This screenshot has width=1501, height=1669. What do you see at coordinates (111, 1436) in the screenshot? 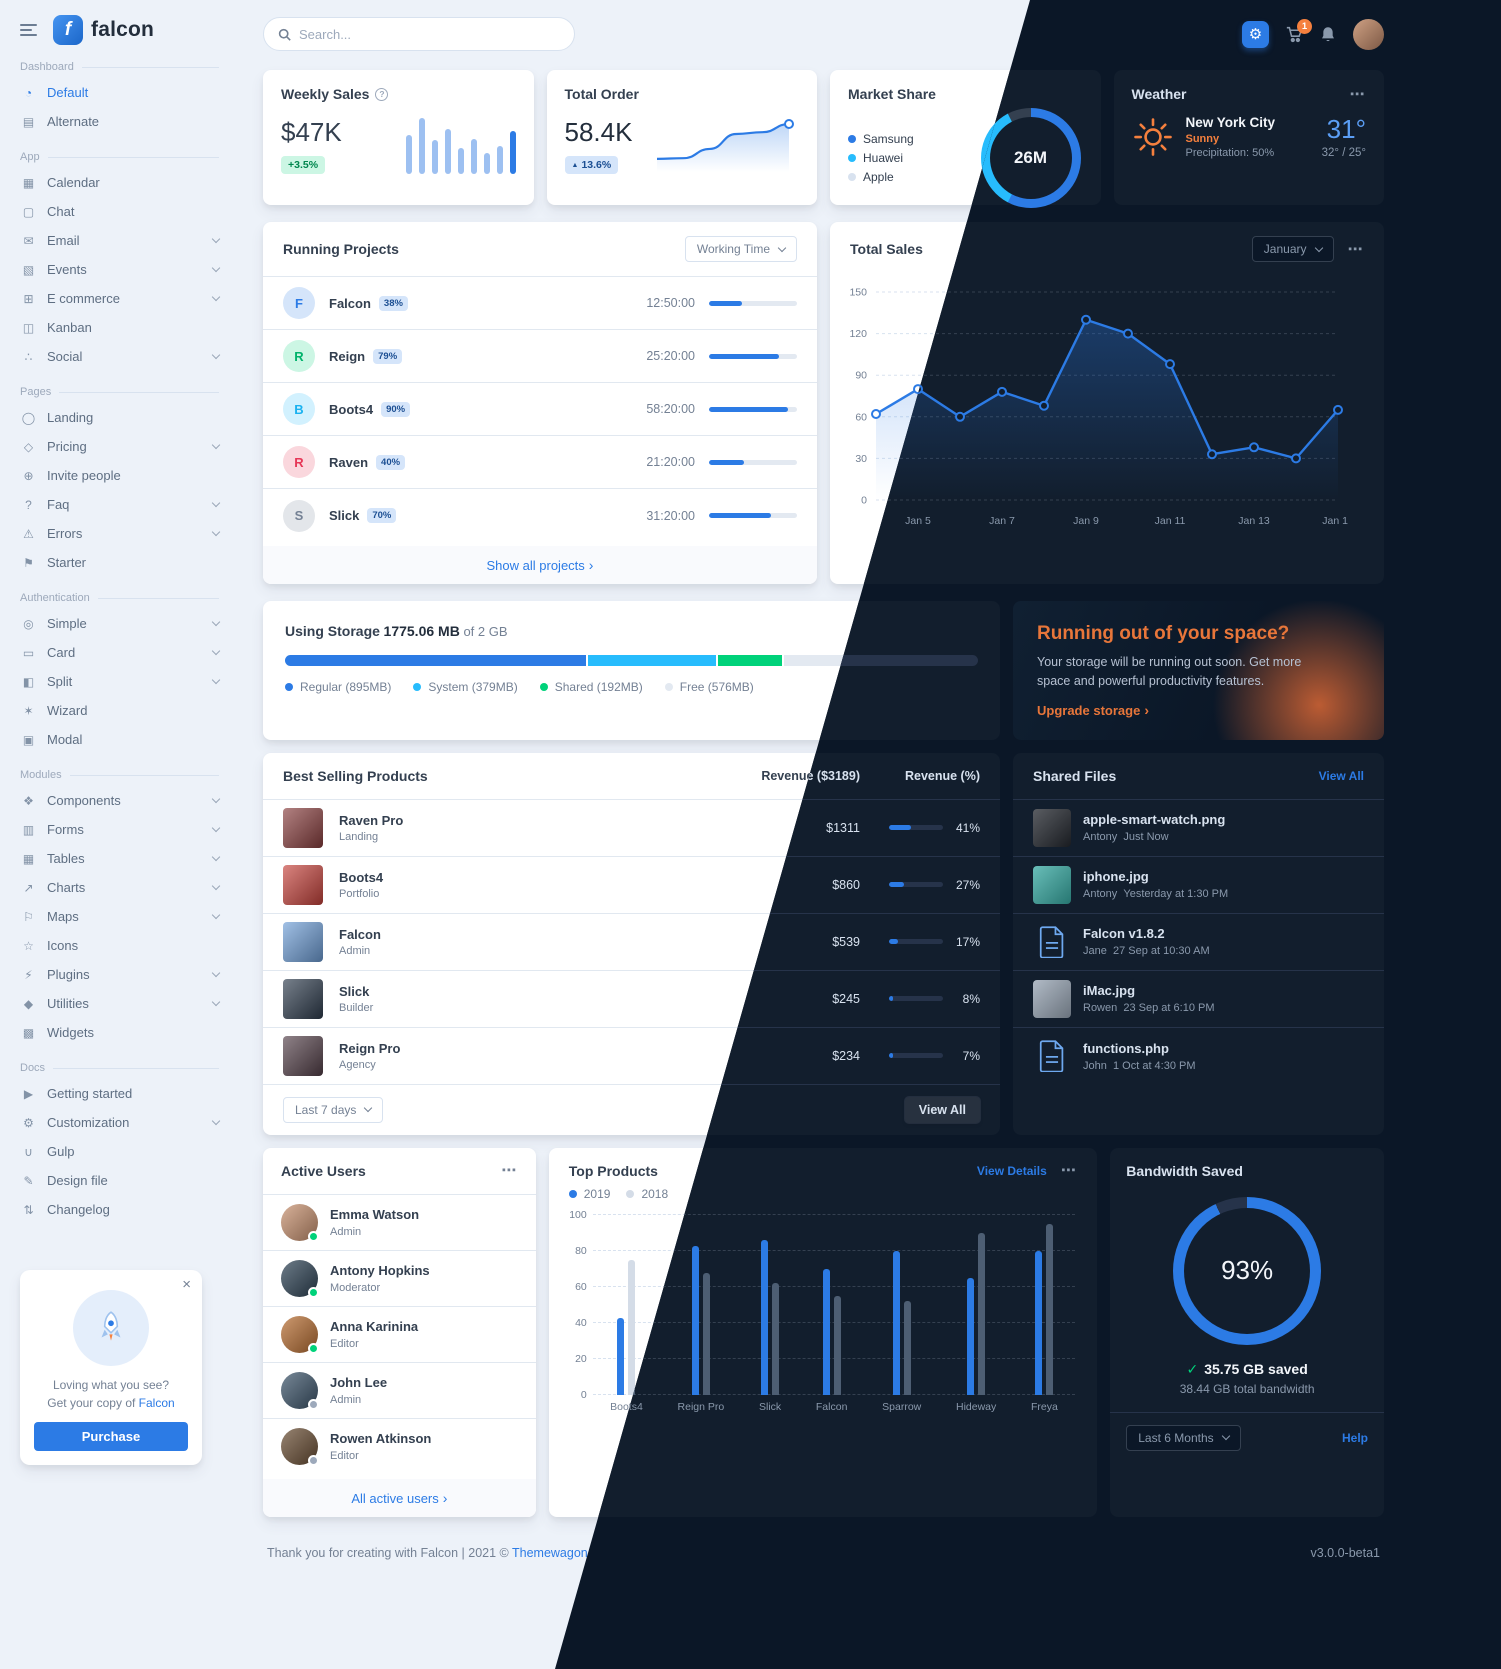
I see `purchase-button: Purchase` at bounding box center [111, 1436].